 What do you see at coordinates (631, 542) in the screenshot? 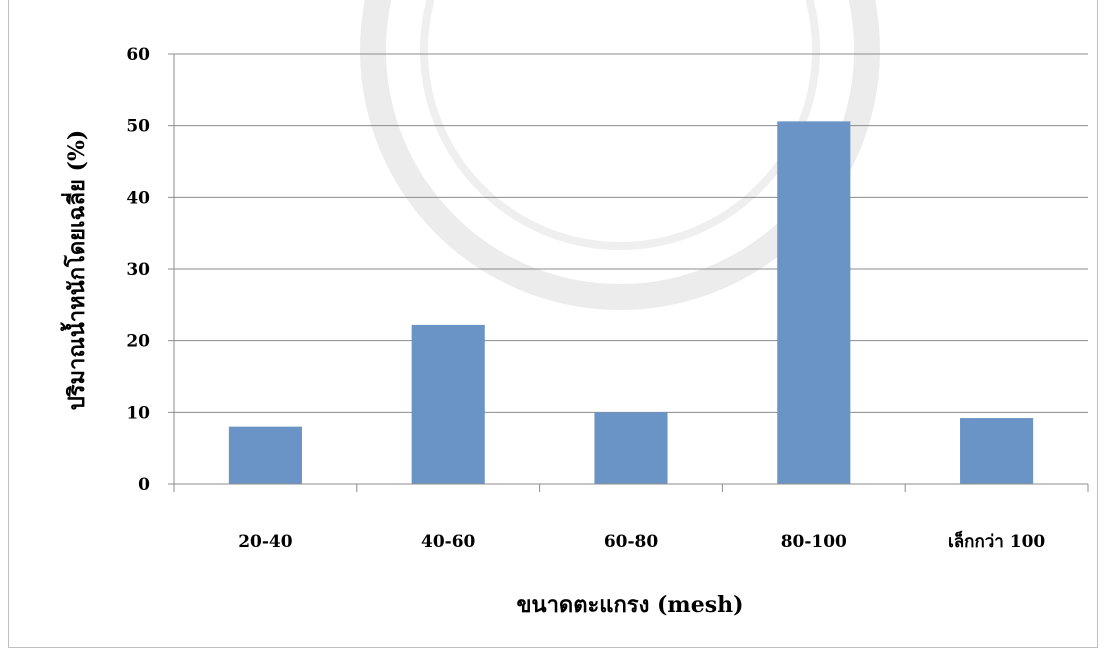
I see `x-tick-label: 60-80` at bounding box center [631, 542].